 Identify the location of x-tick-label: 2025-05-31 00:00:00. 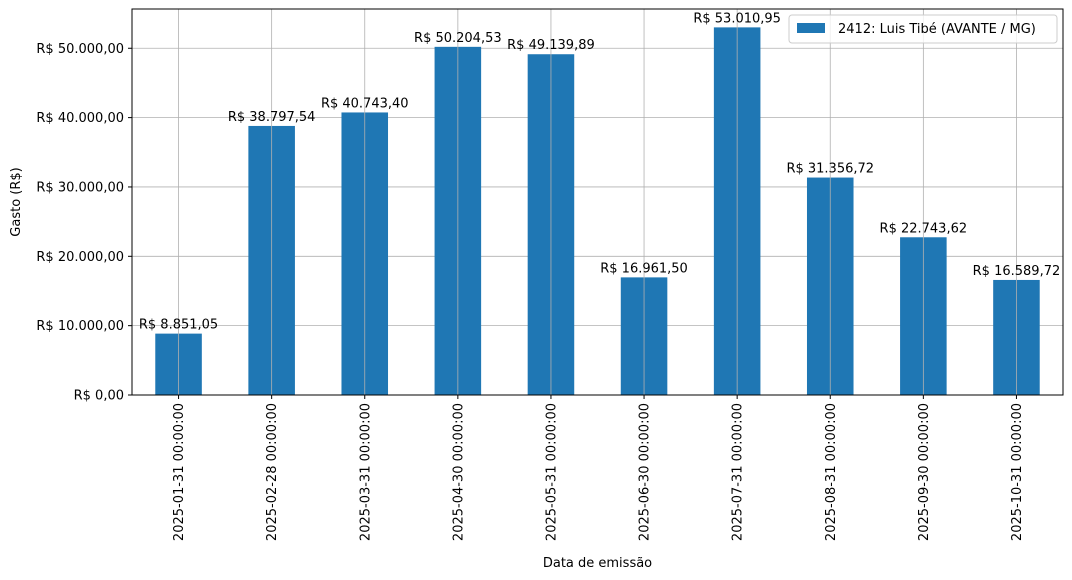
(551, 472).